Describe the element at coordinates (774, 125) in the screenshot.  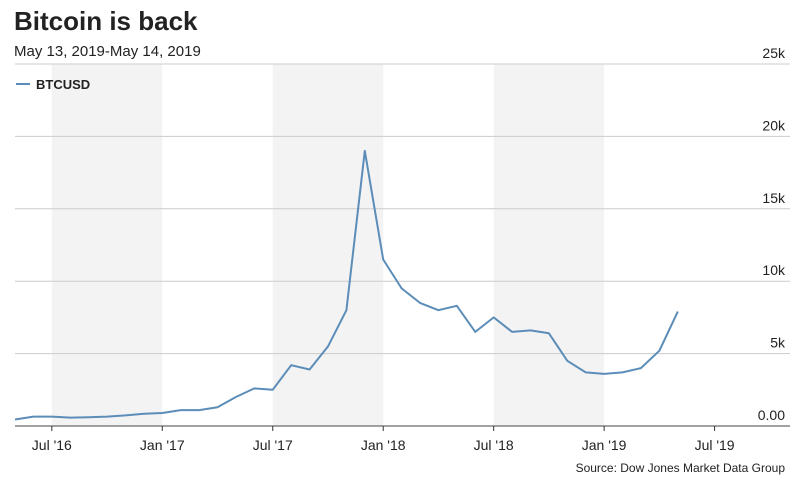
I see `y-tick-label: 20k` at that location.